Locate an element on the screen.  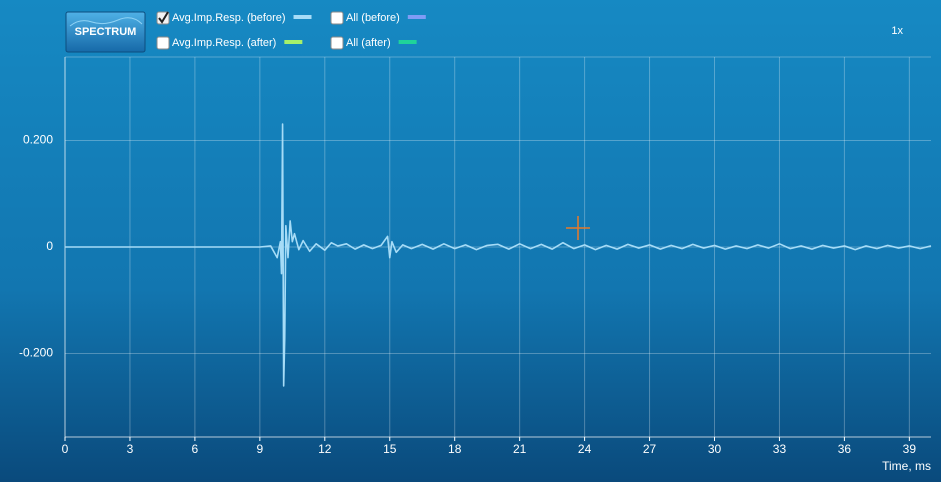
x-tick-label: 30 is located at coordinates (715, 449).